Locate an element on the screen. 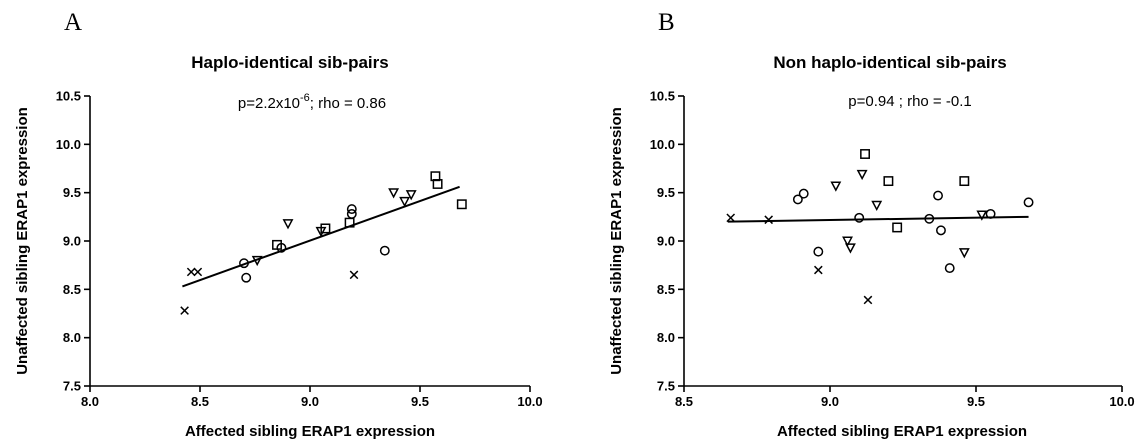  chart-title-a: Haplo-identical sib-pairs is located at coordinates (289, 62).